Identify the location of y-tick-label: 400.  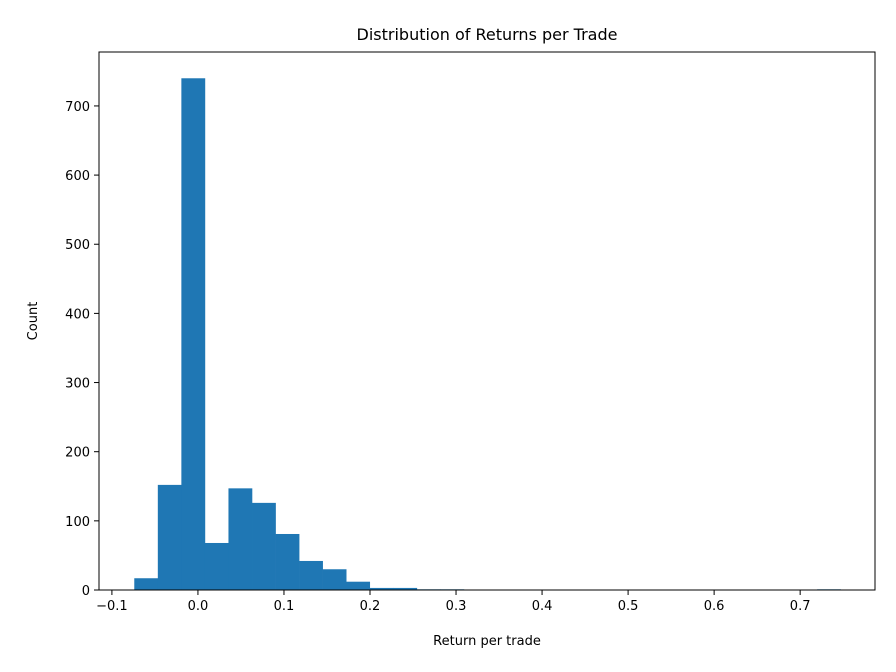
(77, 314).